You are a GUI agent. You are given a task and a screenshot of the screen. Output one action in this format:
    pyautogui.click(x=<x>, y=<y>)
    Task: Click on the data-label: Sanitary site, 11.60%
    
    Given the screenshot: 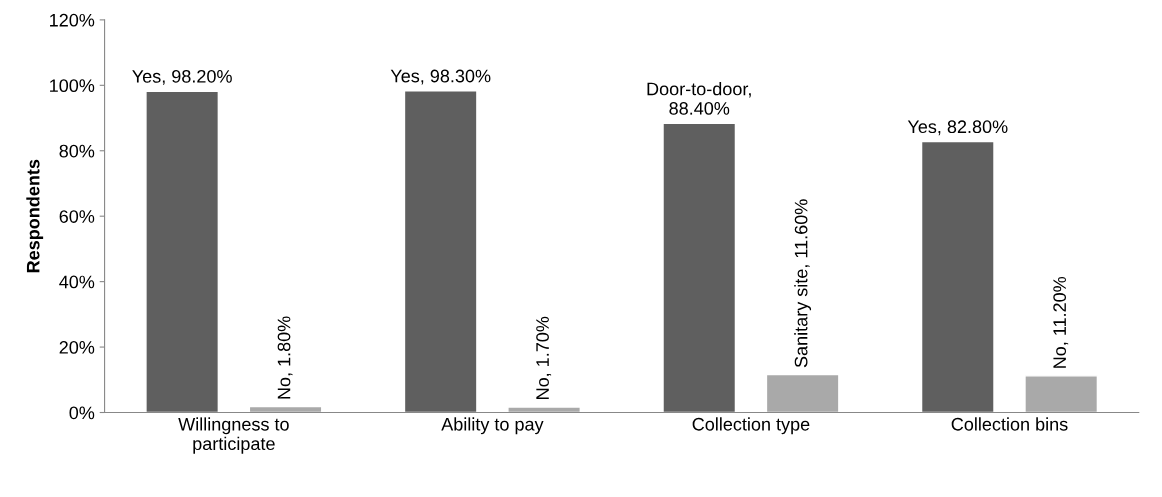 What is the action you would take?
    pyautogui.click(x=803, y=283)
    